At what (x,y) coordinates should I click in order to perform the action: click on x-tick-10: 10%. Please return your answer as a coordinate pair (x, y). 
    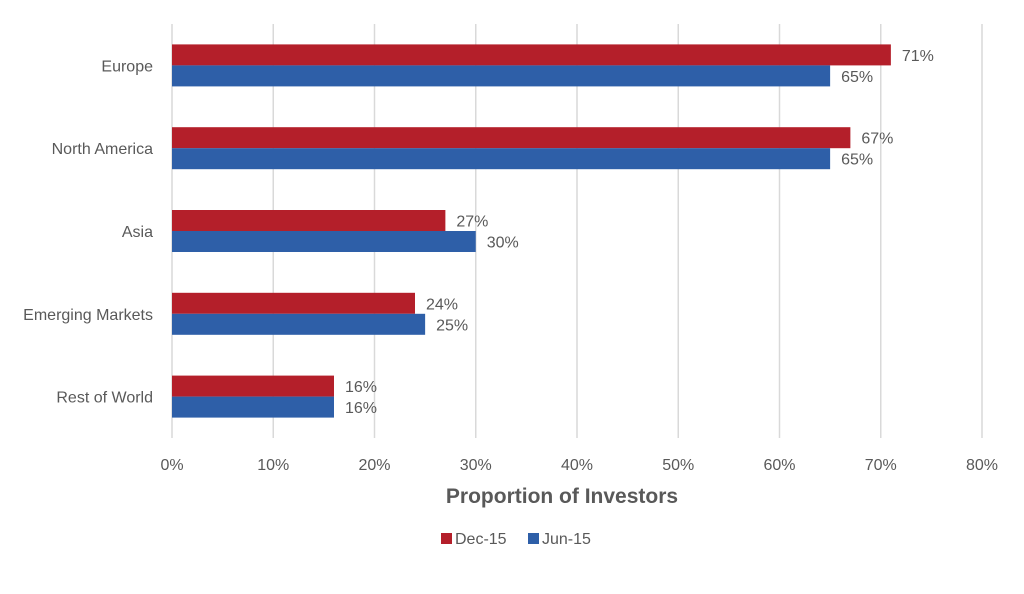
    Looking at the image, I should click on (273, 465).